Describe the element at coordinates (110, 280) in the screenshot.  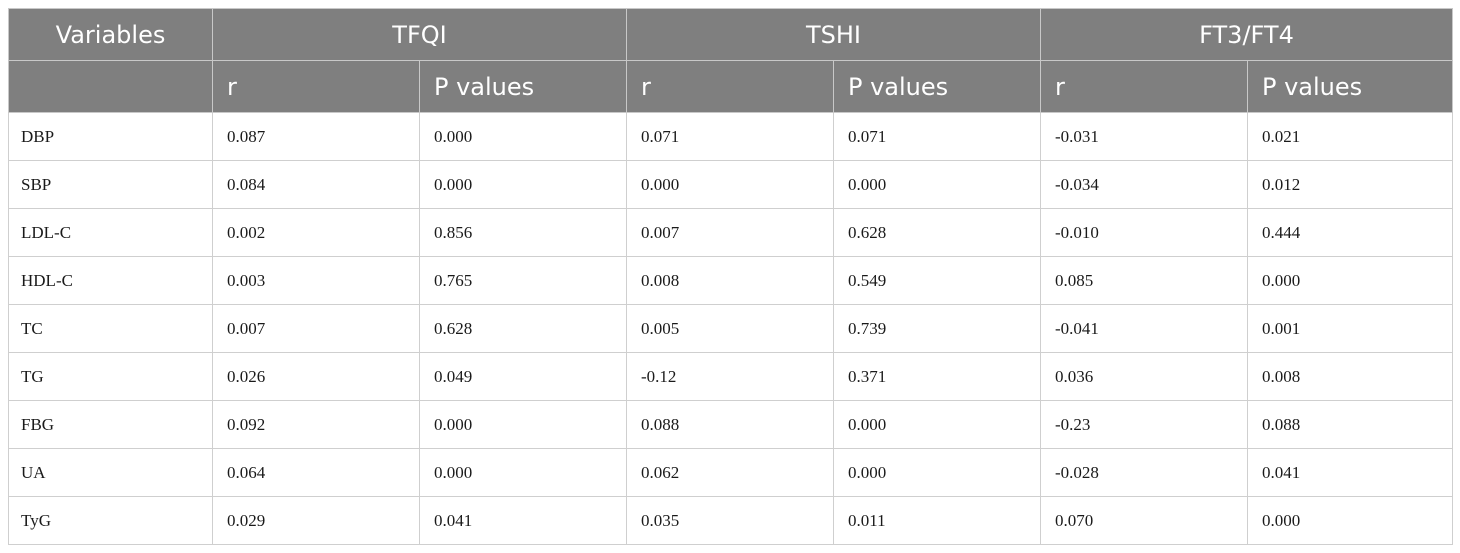
I see `variable-cell: HDL-C` at that location.